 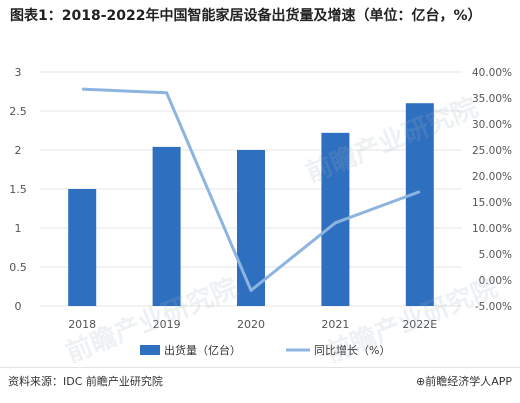 I want to click on y-left-tick-label: 2, so click(x=18, y=150).